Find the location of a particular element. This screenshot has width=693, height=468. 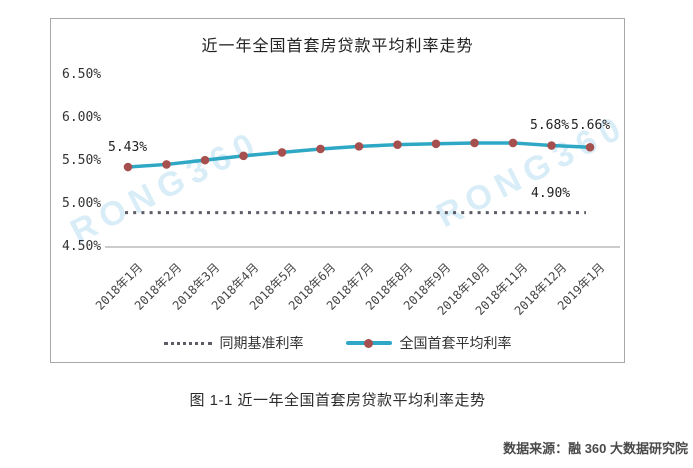

figure-caption: 图 1-1 近一年全国首套房贷款平均利率走势 is located at coordinates (337, 400).